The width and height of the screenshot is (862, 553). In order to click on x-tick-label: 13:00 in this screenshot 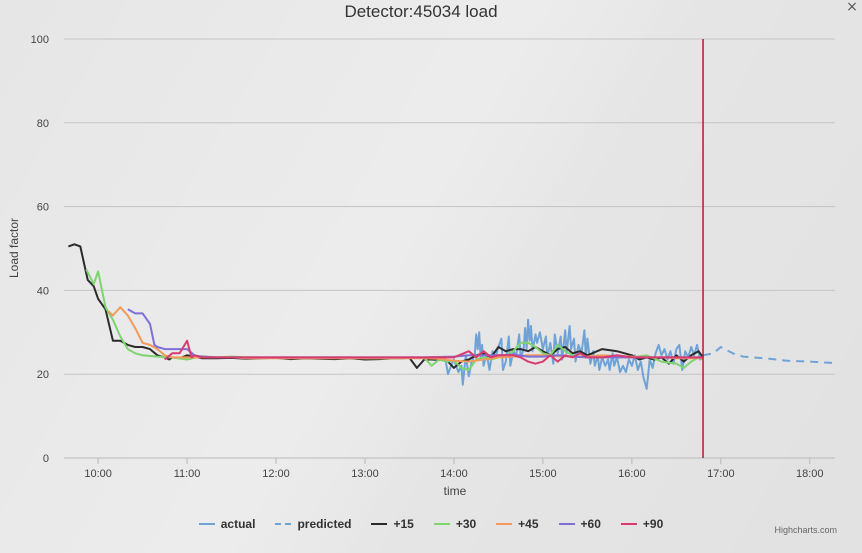, I will do `click(365, 474)`.